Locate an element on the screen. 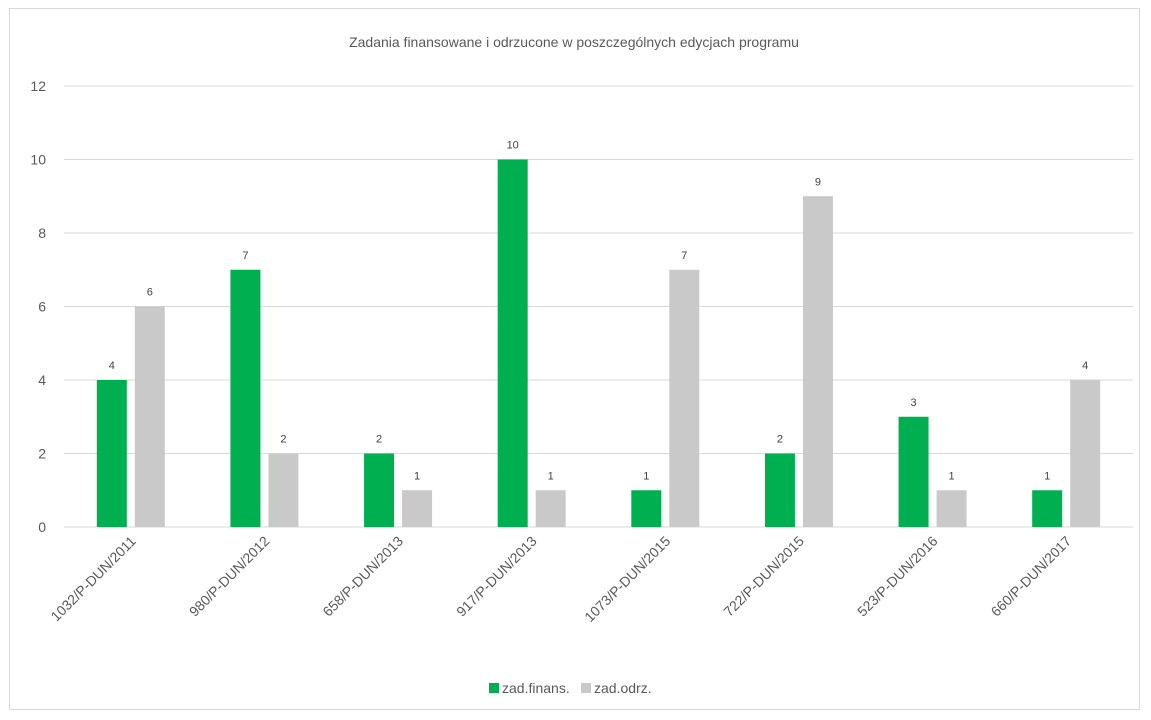 This screenshot has height=720, width=1151. y-tick-label: 2 is located at coordinates (42, 454).